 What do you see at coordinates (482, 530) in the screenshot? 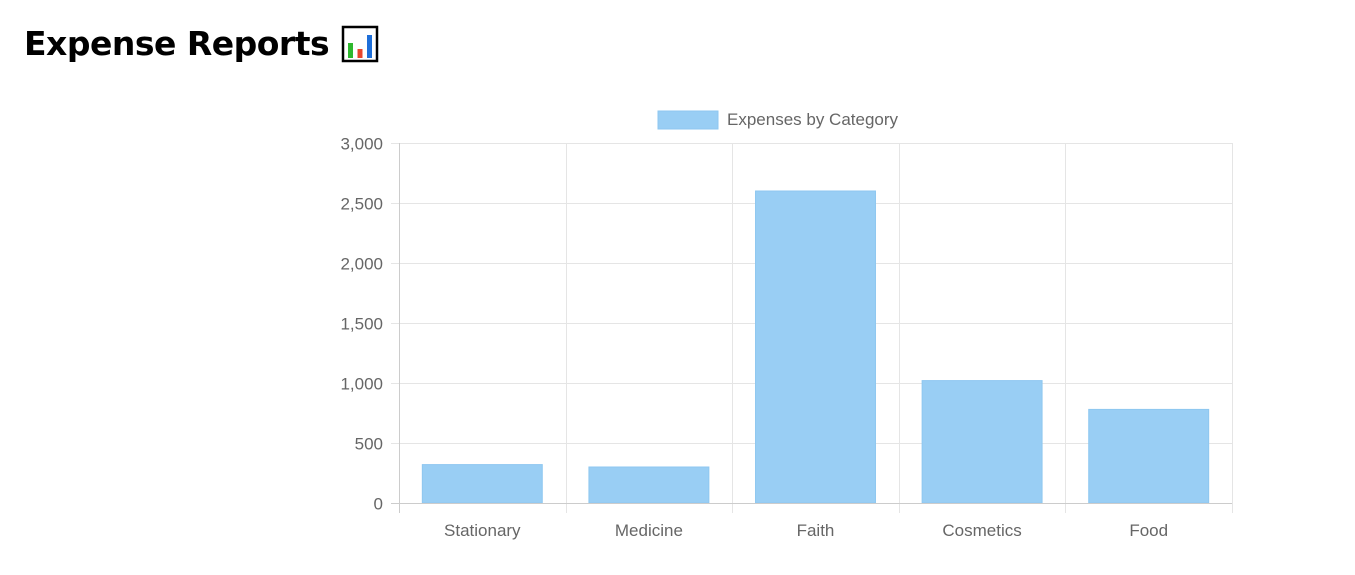
I see `x-tick-label: Stationary` at bounding box center [482, 530].